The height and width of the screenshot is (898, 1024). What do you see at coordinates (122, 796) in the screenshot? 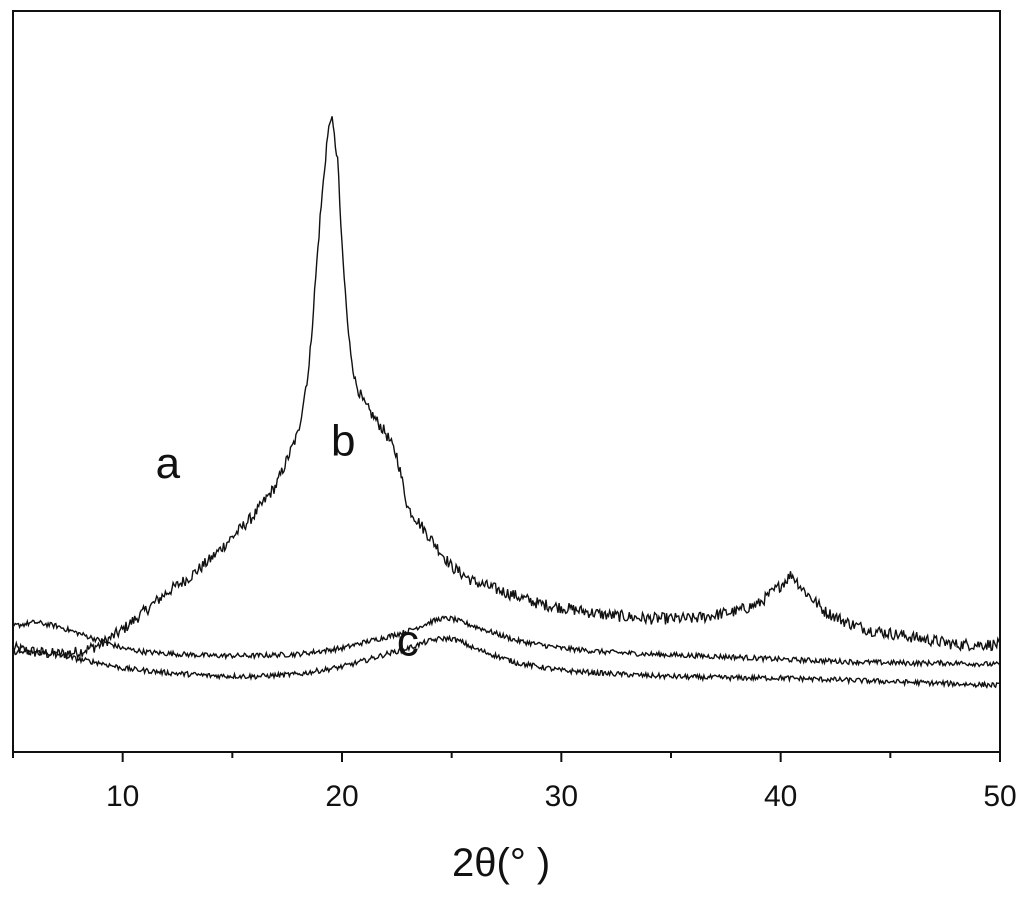
I see `x-tick-label: 10` at bounding box center [122, 796].